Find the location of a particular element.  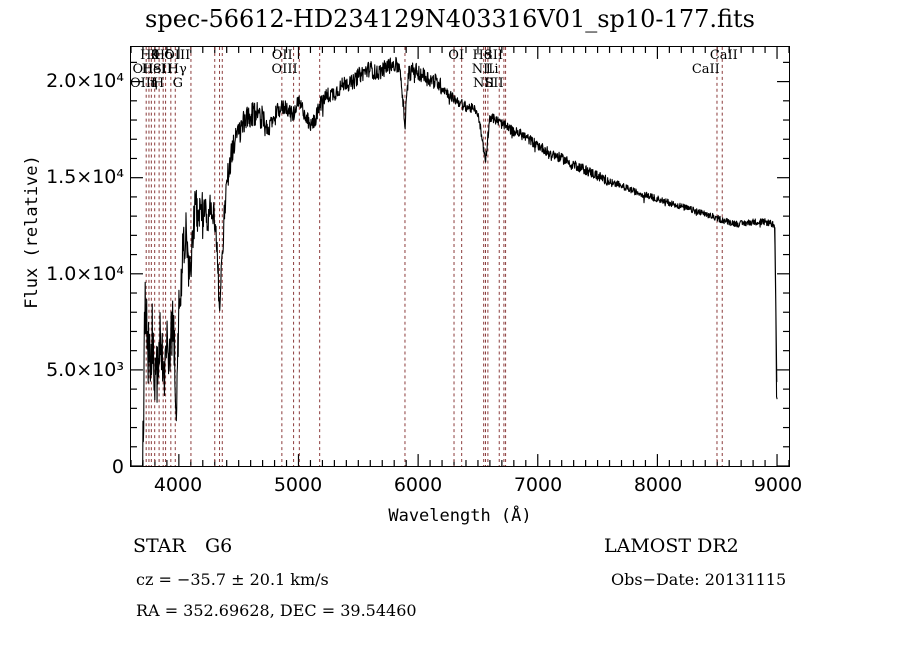

spectral-line-label: Hδ is located at coordinates (163, 55).